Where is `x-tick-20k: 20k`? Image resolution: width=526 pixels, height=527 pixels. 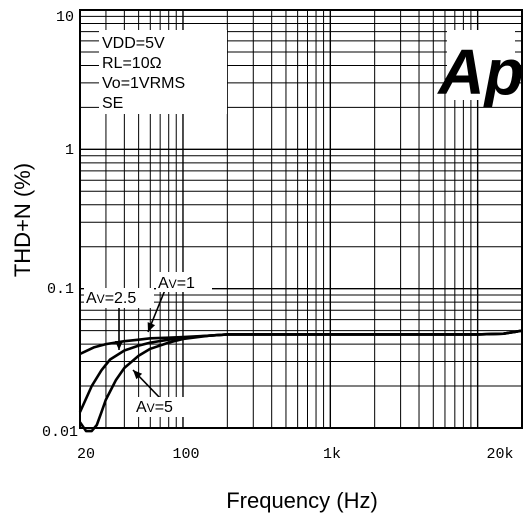
x-tick-20k: 20k is located at coordinates (499, 454).